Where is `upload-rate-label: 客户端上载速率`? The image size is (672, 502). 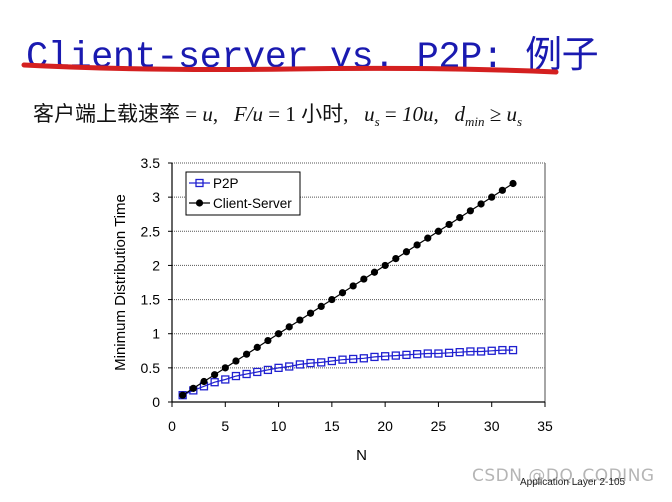 upload-rate-label: 客户端上载速率 is located at coordinates (106, 114).